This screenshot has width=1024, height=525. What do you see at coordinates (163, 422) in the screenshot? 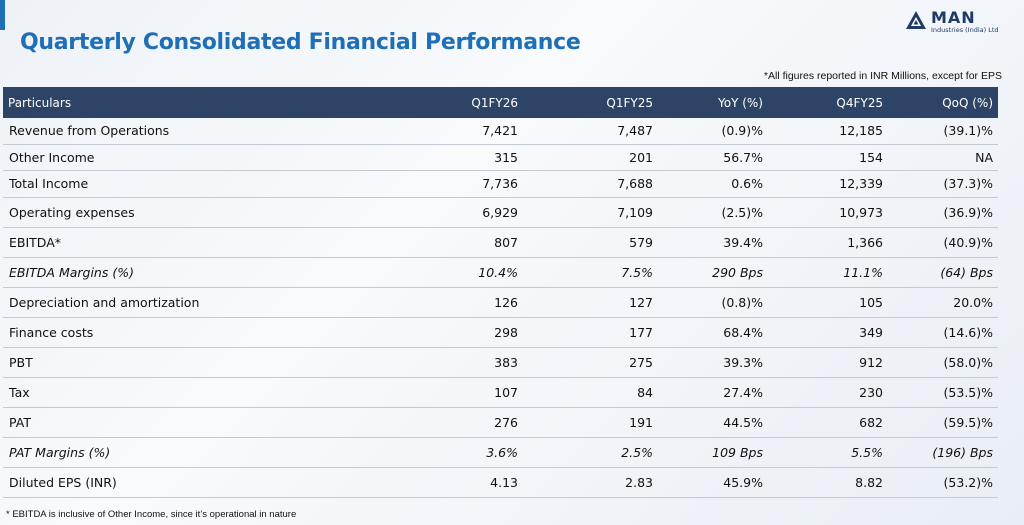
I see `row-label: PAT` at bounding box center [163, 422].